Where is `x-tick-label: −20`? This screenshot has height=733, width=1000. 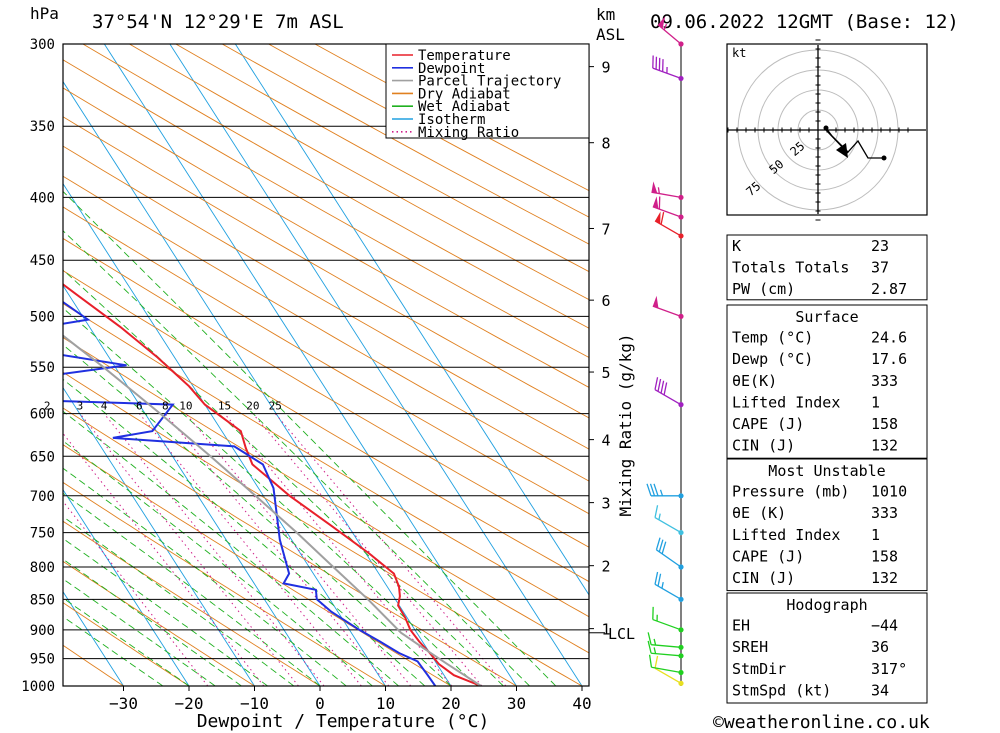 x-tick-label: −20 is located at coordinates (189, 703).